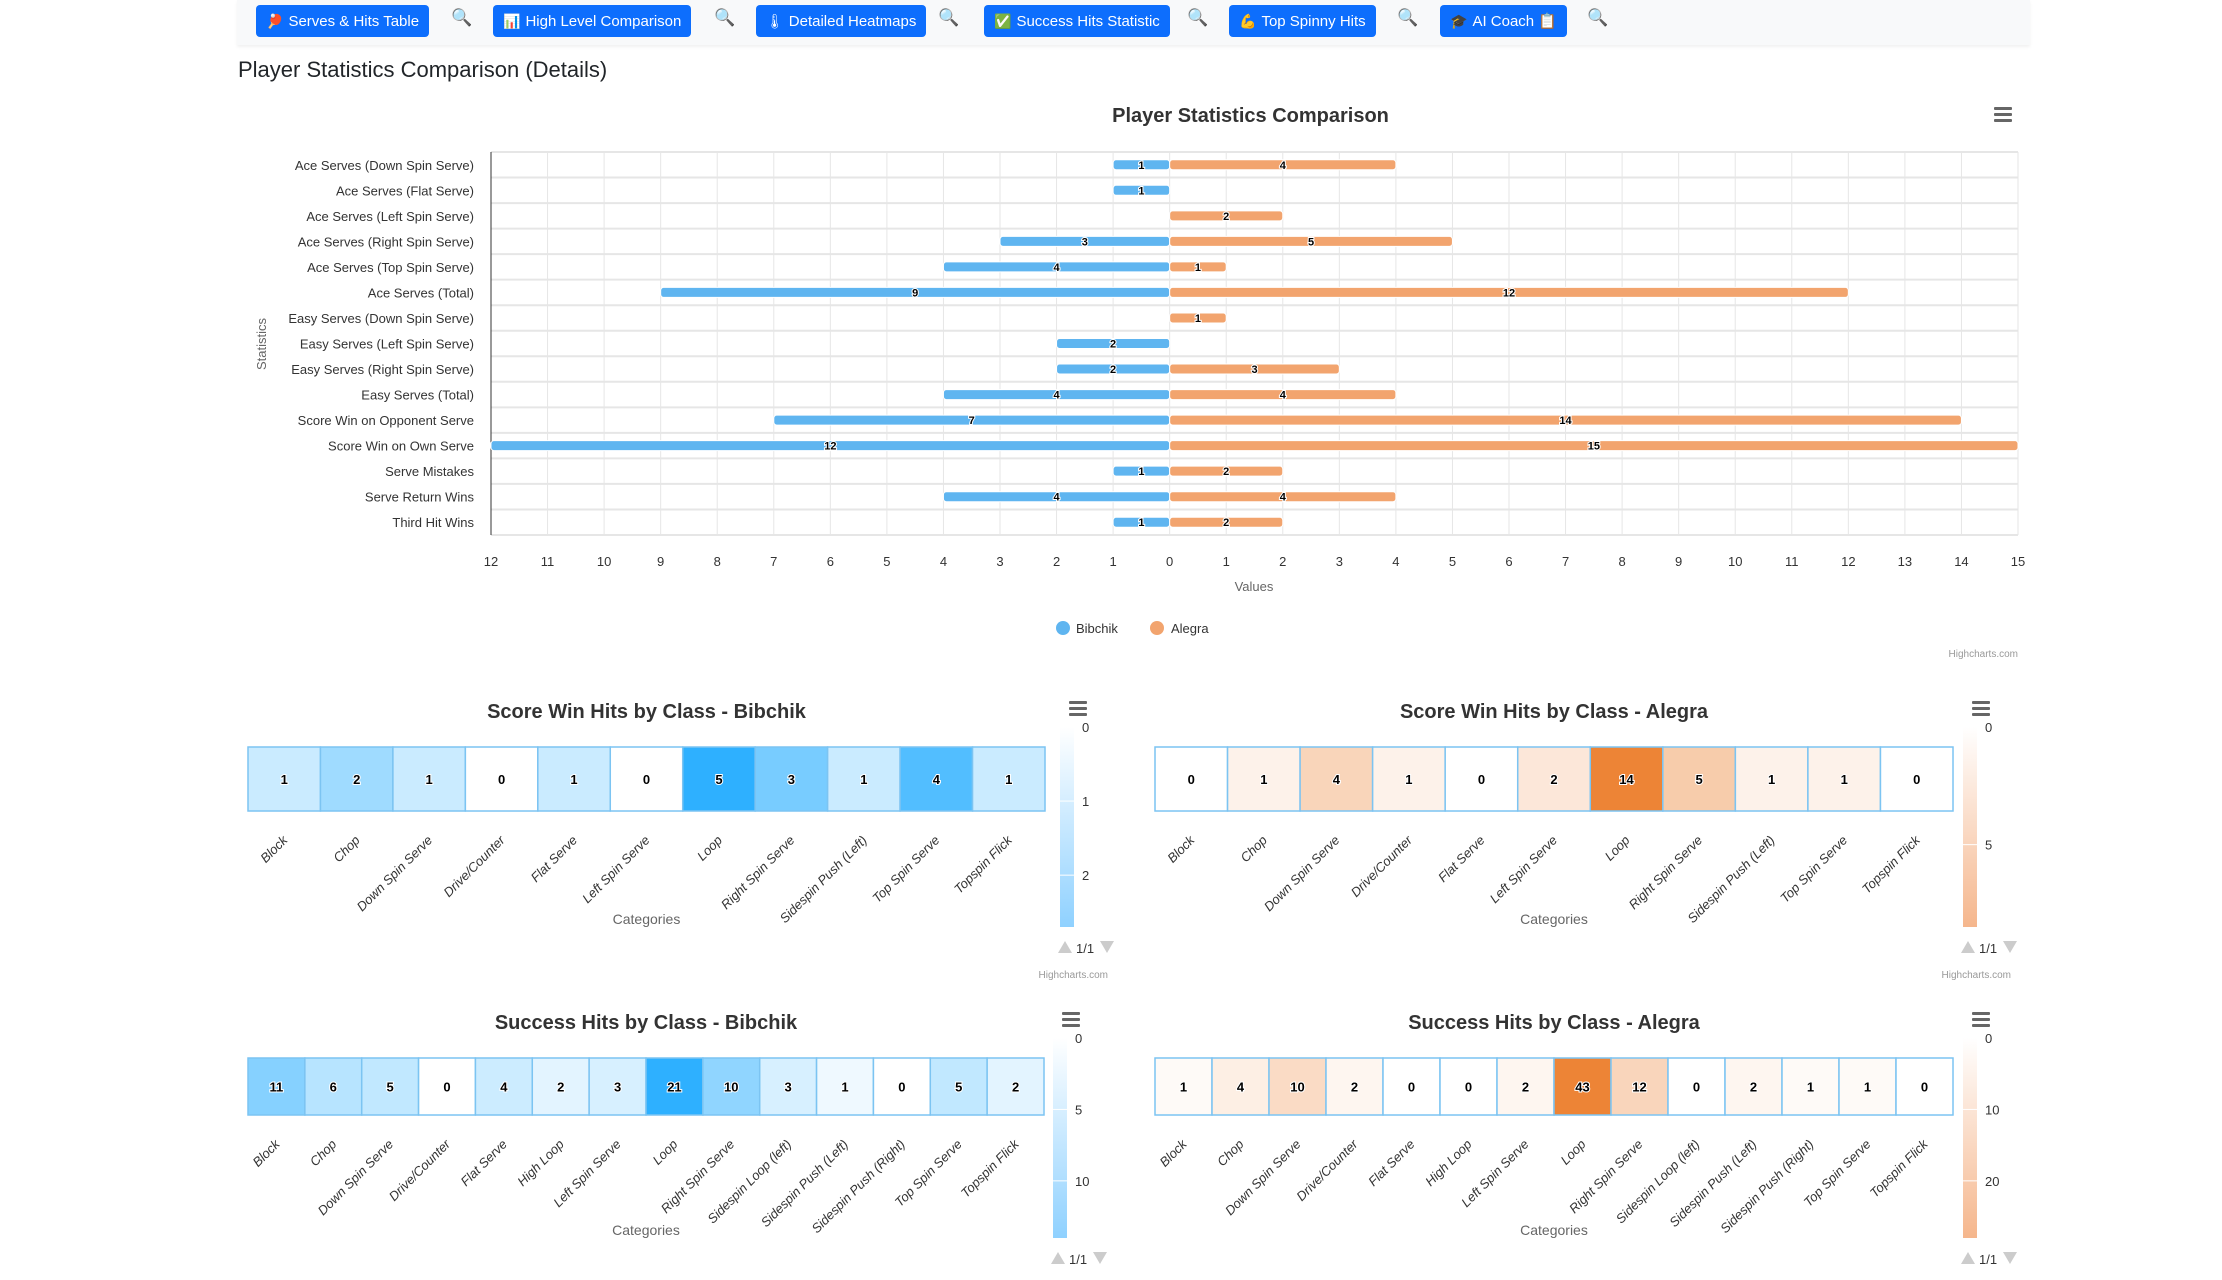 This screenshot has width=2222, height=1280. I want to click on data-label: 1, so click(1198, 268).